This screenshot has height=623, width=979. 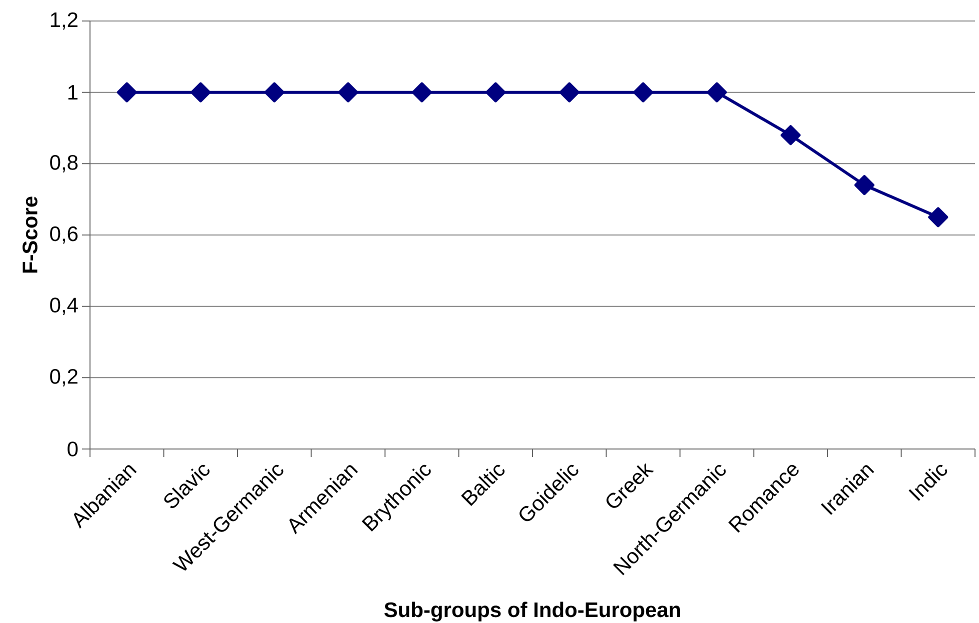 I want to click on y-tick-label: 0,6, so click(x=64, y=235).